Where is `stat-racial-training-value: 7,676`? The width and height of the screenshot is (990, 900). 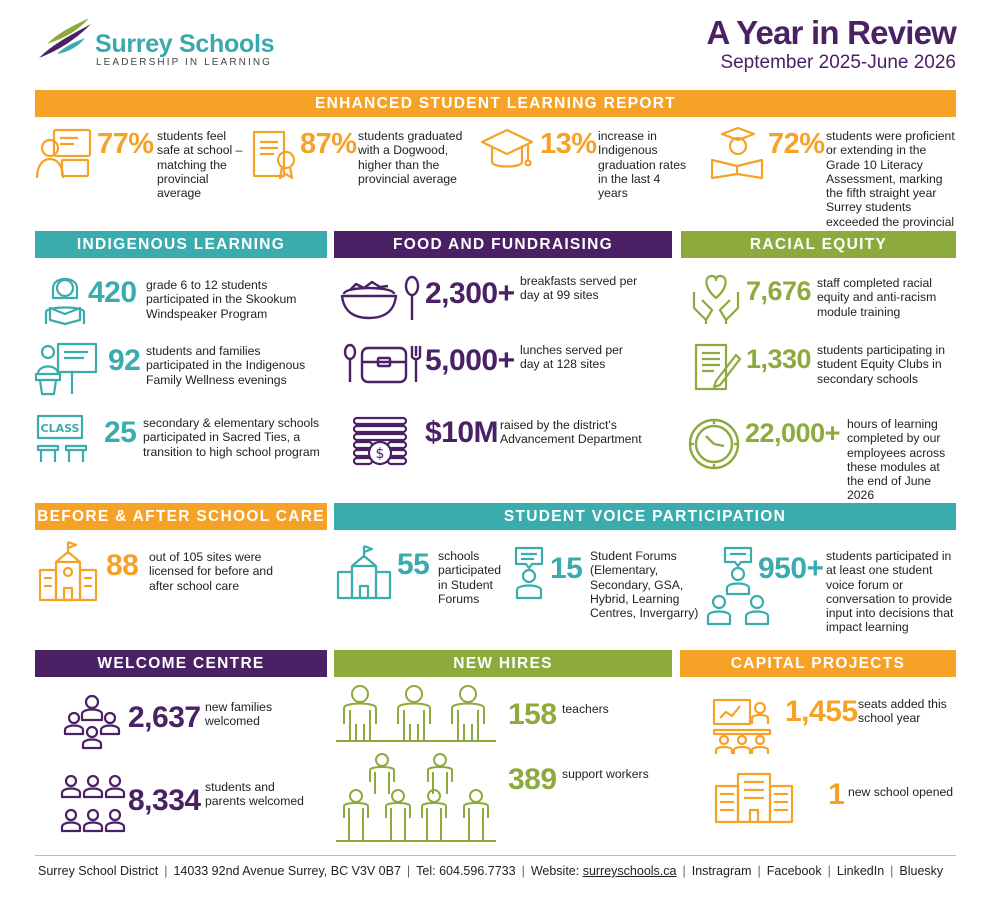
stat-racial-training-value: 7,676 is located at coordinates (779, 291).